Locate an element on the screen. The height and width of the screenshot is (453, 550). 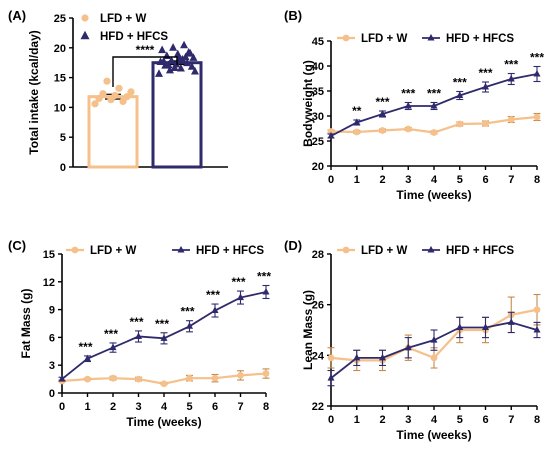
panel-label: (C) is located at coordinates (17, 245).